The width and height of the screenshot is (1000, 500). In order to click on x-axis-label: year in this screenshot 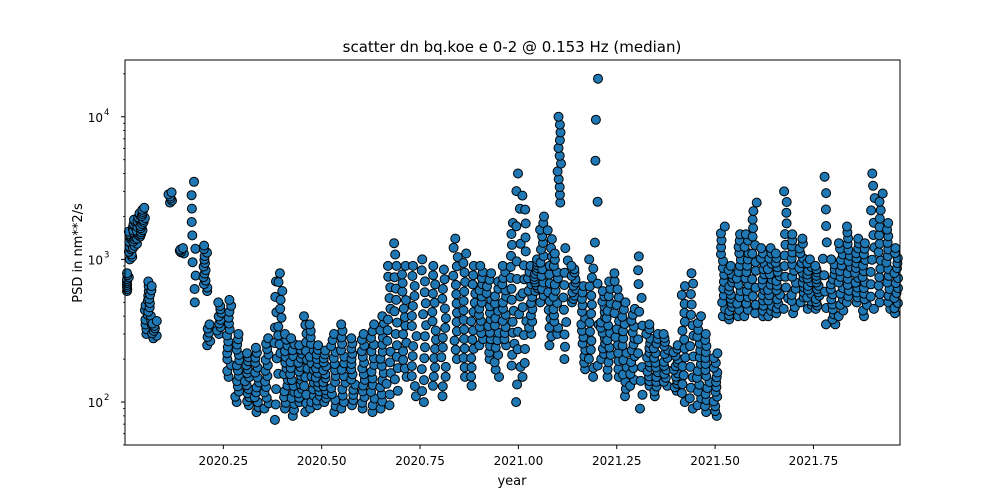, I will do `click(512, 481)`.